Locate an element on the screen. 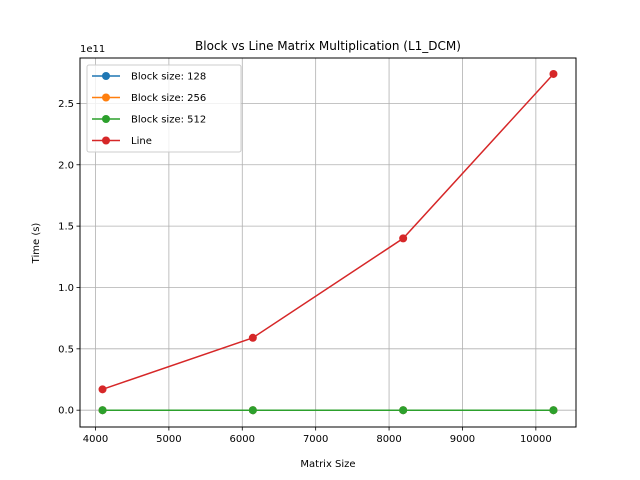  x-tick-label: 8000 is located at coordinates (388, 439).